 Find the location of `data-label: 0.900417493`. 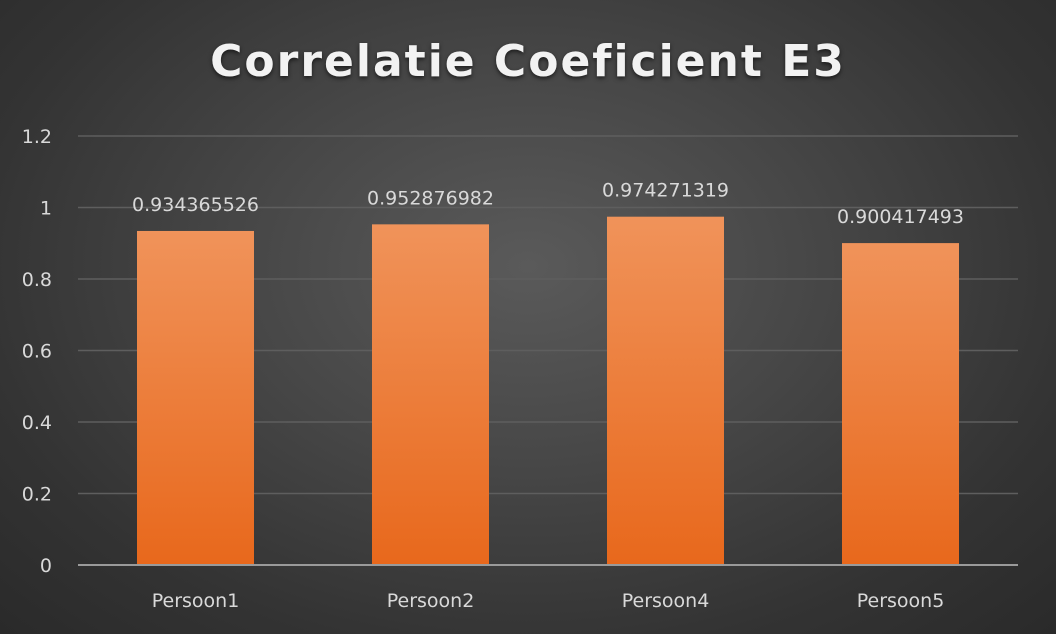

data-label: 0.900417493 is located at coordinates (900, 217).